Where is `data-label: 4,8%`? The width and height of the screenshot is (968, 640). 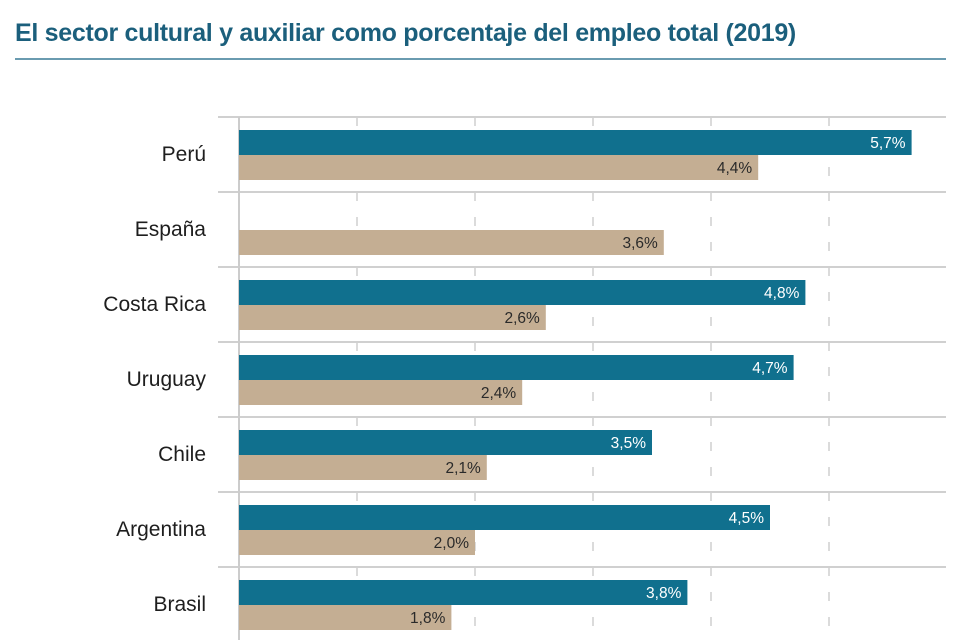
data-label: 4,8% is located at coordinates (782, 293).